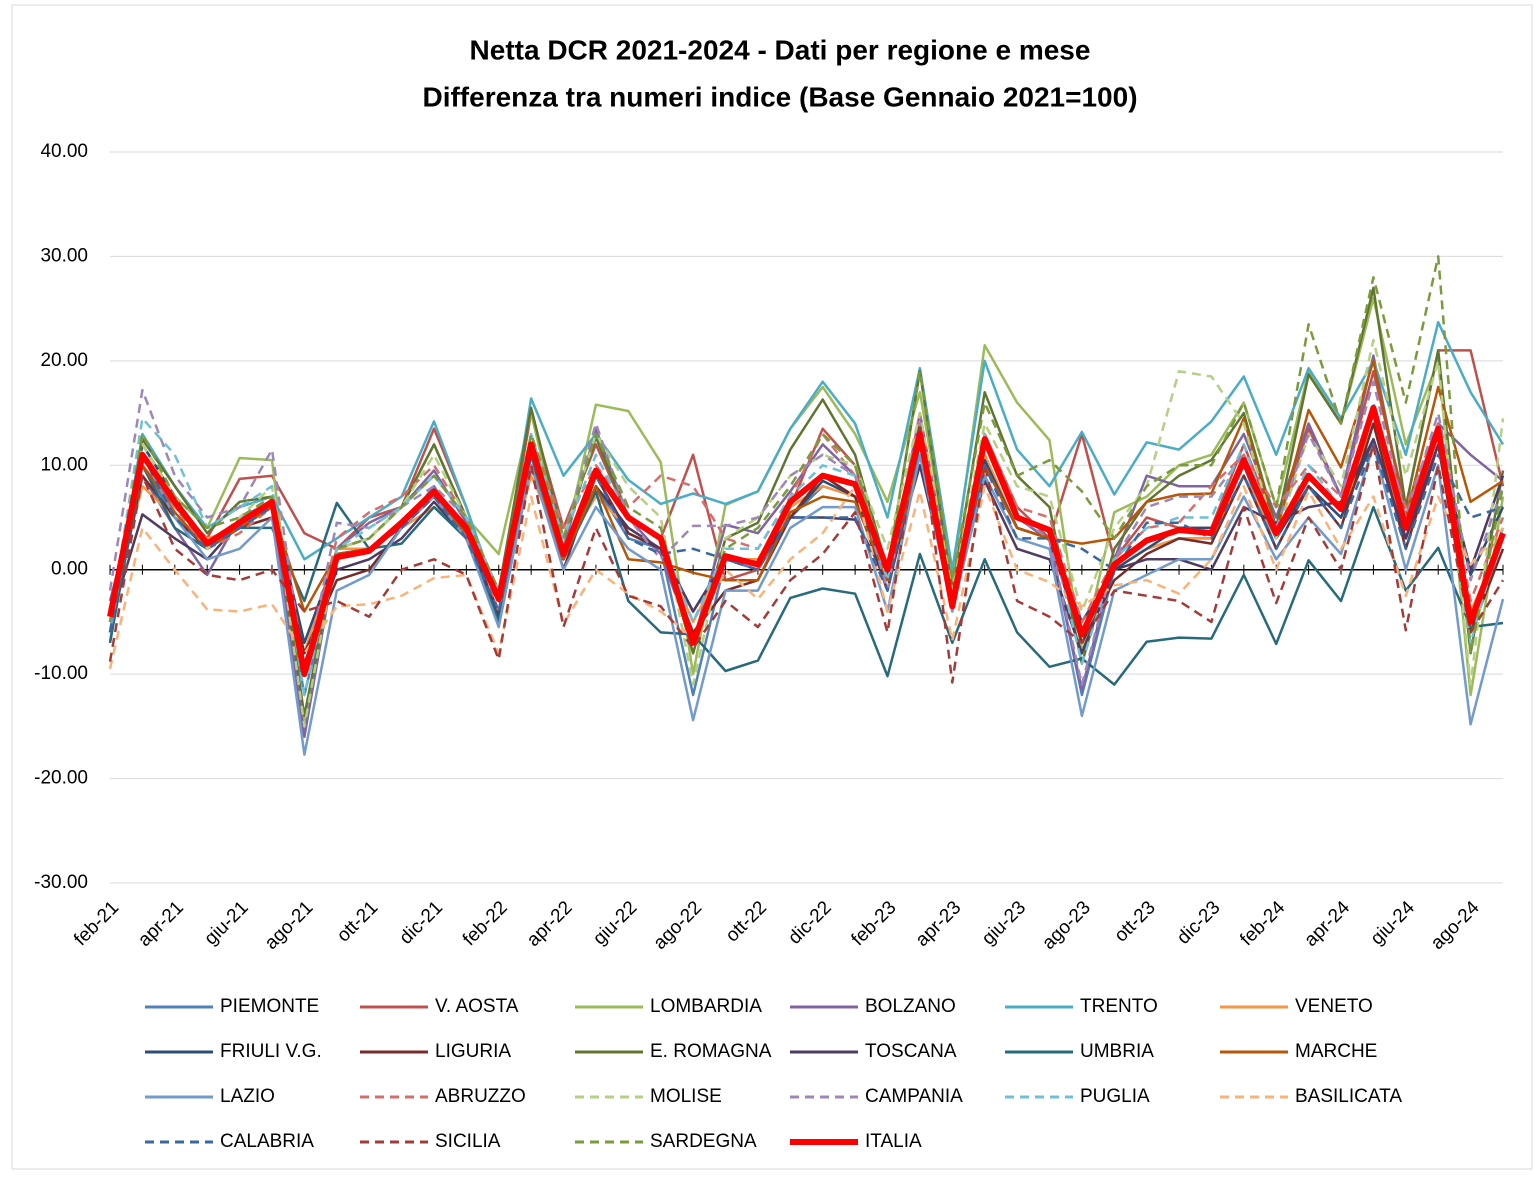  I want to click on legend-label: LAZIO, so click(247, 1096).